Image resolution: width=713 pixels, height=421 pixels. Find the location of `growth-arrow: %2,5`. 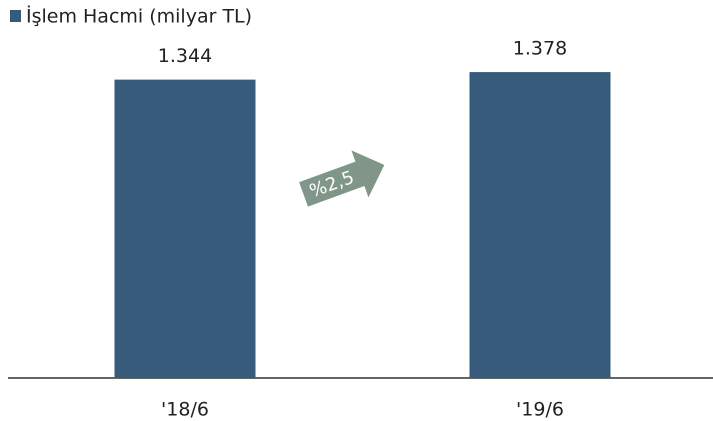

growth-arrow: %2,5 is located at coordinates (342, 178).